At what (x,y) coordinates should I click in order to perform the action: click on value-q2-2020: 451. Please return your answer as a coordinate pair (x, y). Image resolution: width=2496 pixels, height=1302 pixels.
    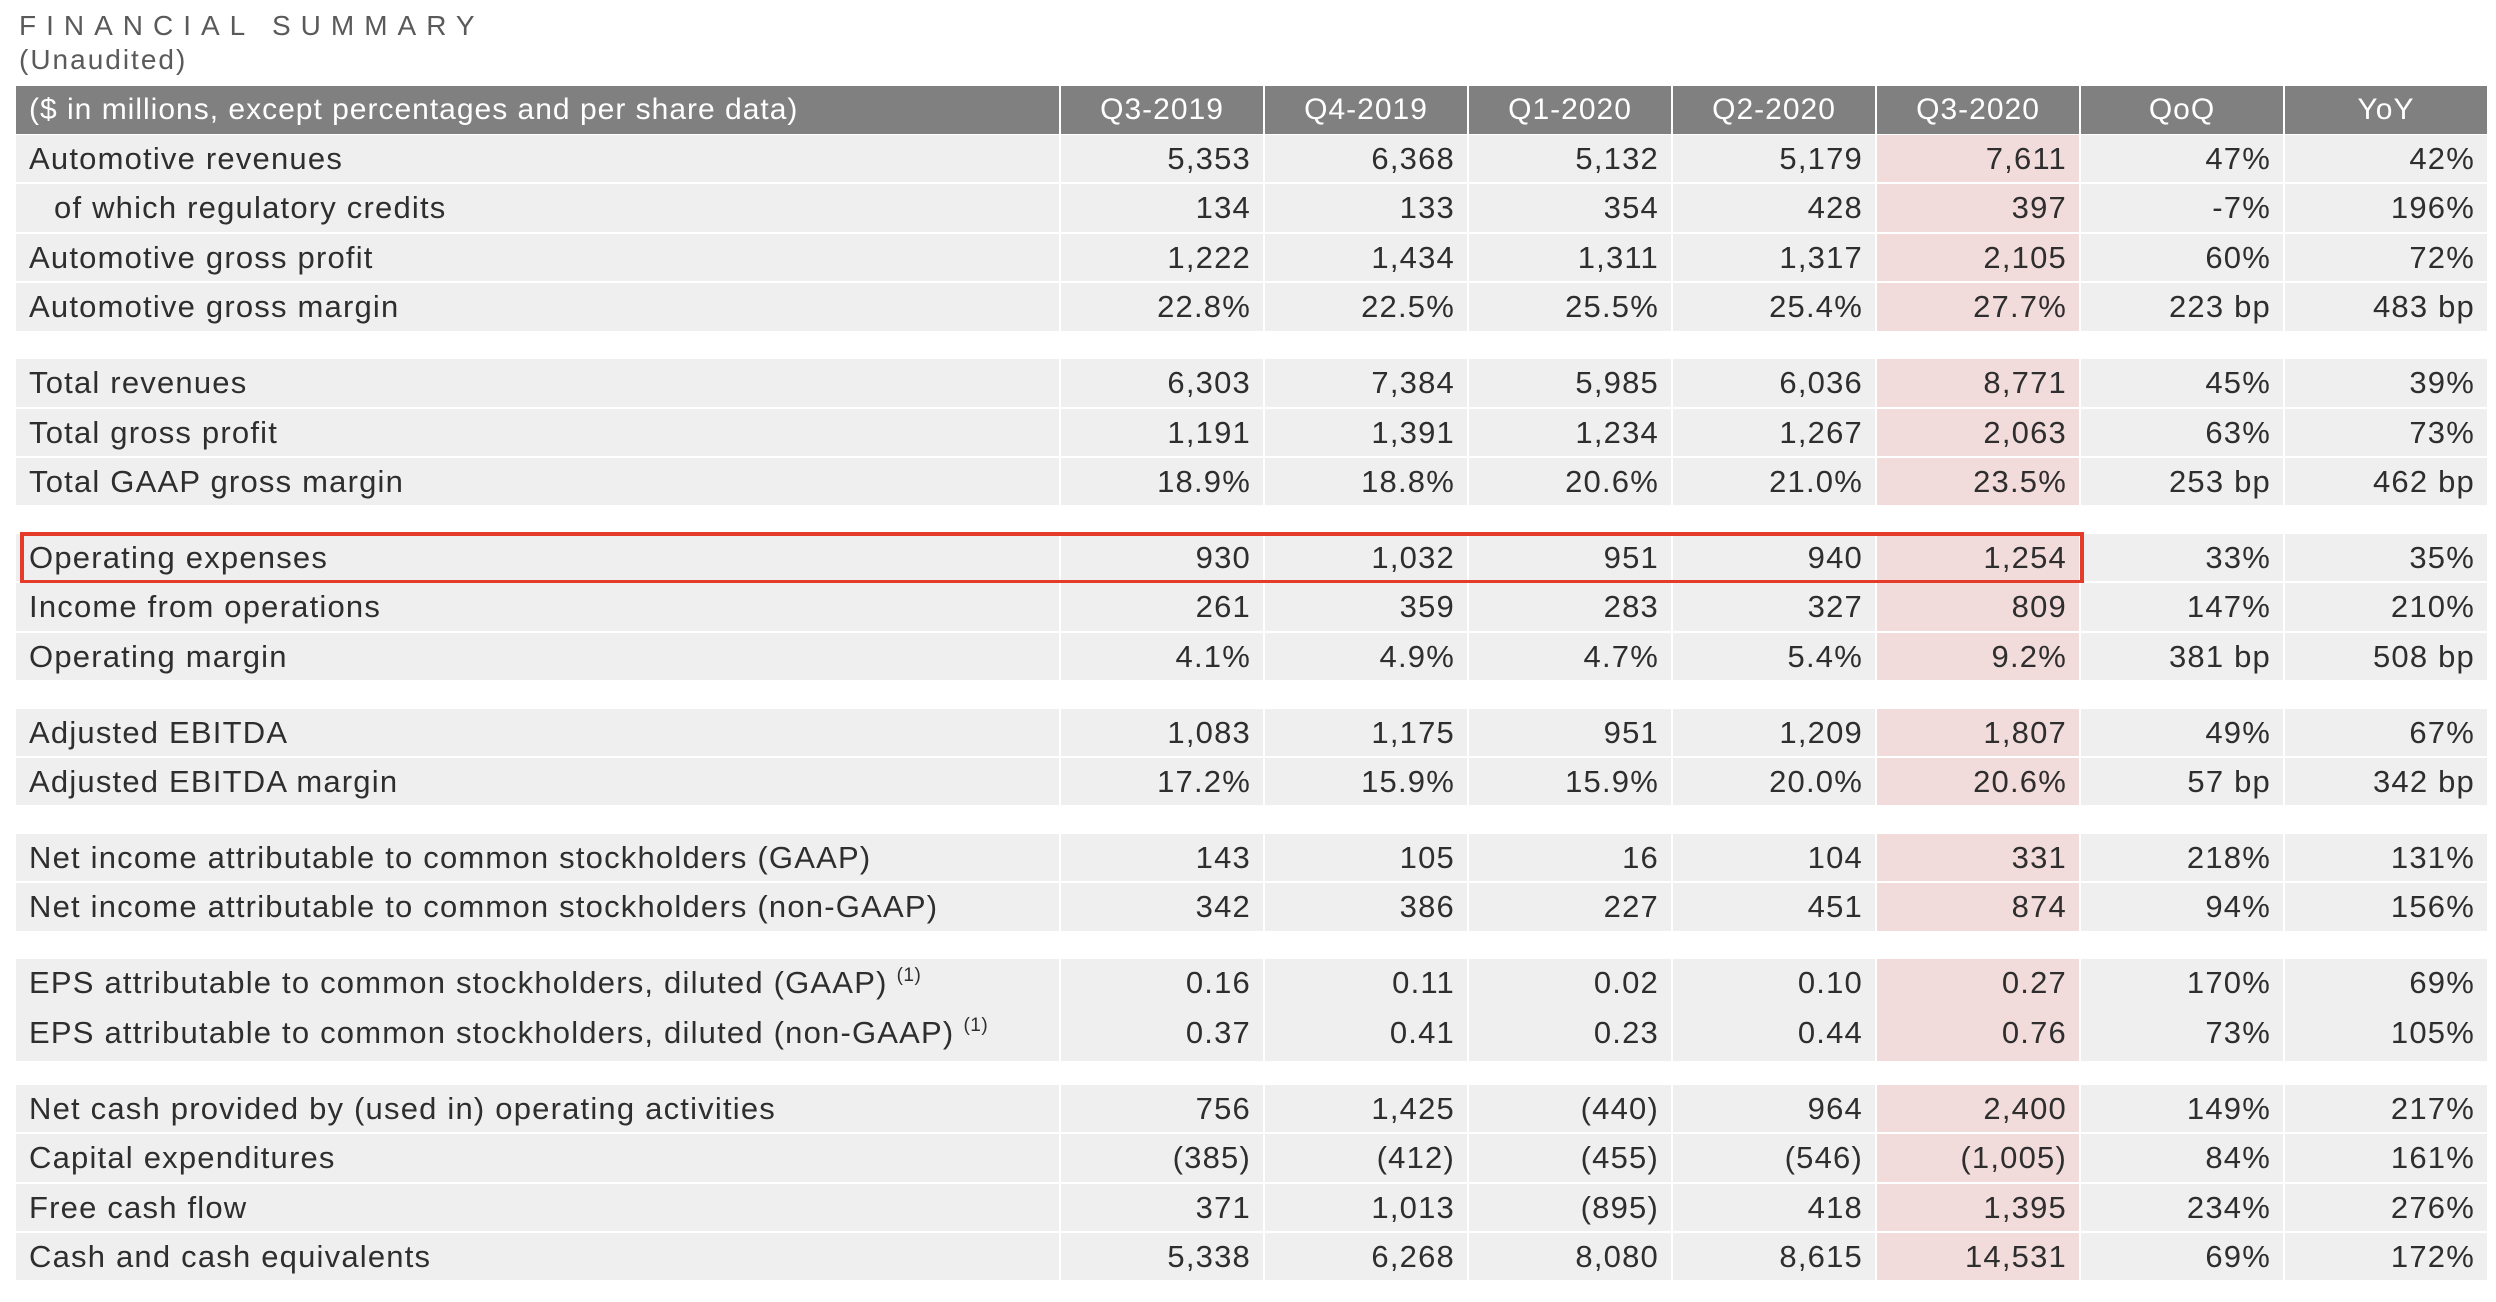
    Looking at the image, I should click on (1773, 907).